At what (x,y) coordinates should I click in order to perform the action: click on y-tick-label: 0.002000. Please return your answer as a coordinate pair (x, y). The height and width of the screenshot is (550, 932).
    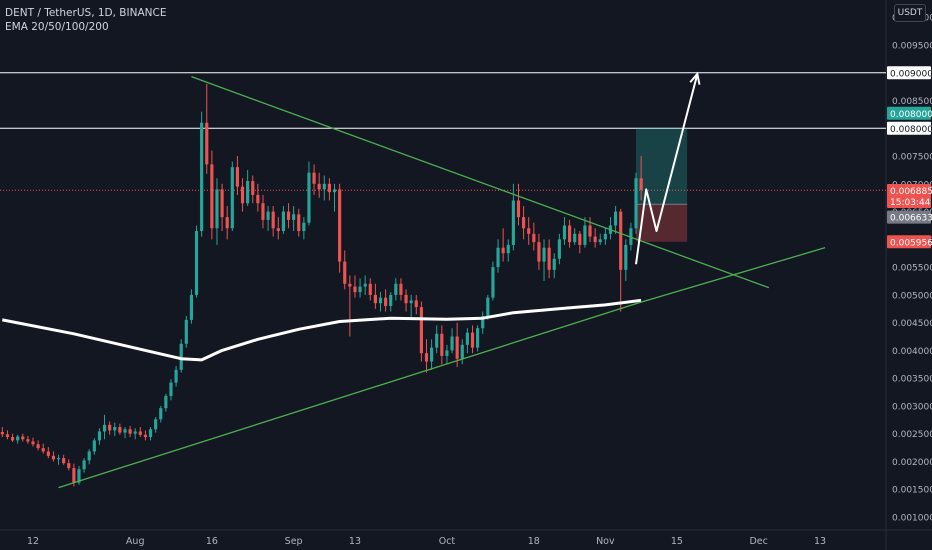
    Looking at the image, I should click on (912, 463).